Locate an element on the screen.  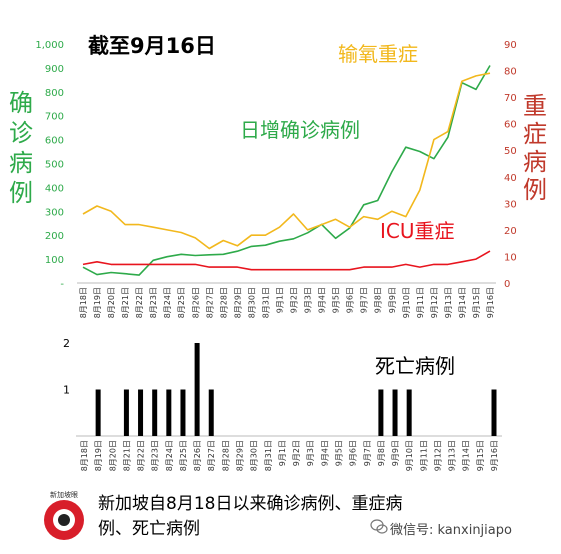
x-tick-label: 9月4日 is located at coordinates (322, 300).